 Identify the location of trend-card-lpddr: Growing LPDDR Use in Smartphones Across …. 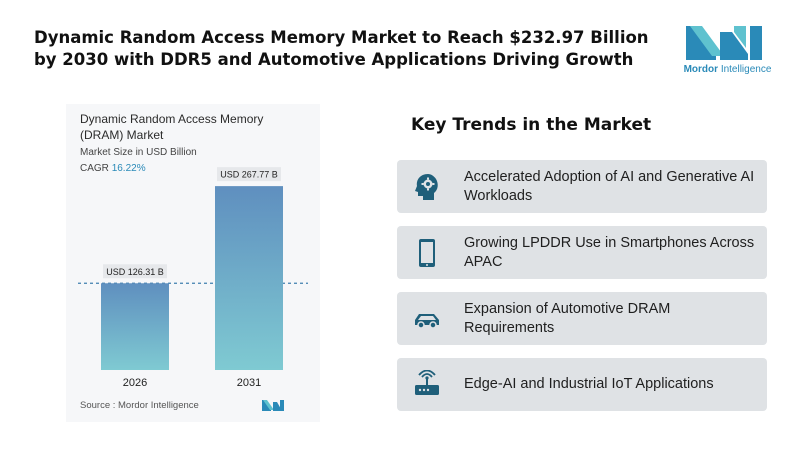
(582, 252).